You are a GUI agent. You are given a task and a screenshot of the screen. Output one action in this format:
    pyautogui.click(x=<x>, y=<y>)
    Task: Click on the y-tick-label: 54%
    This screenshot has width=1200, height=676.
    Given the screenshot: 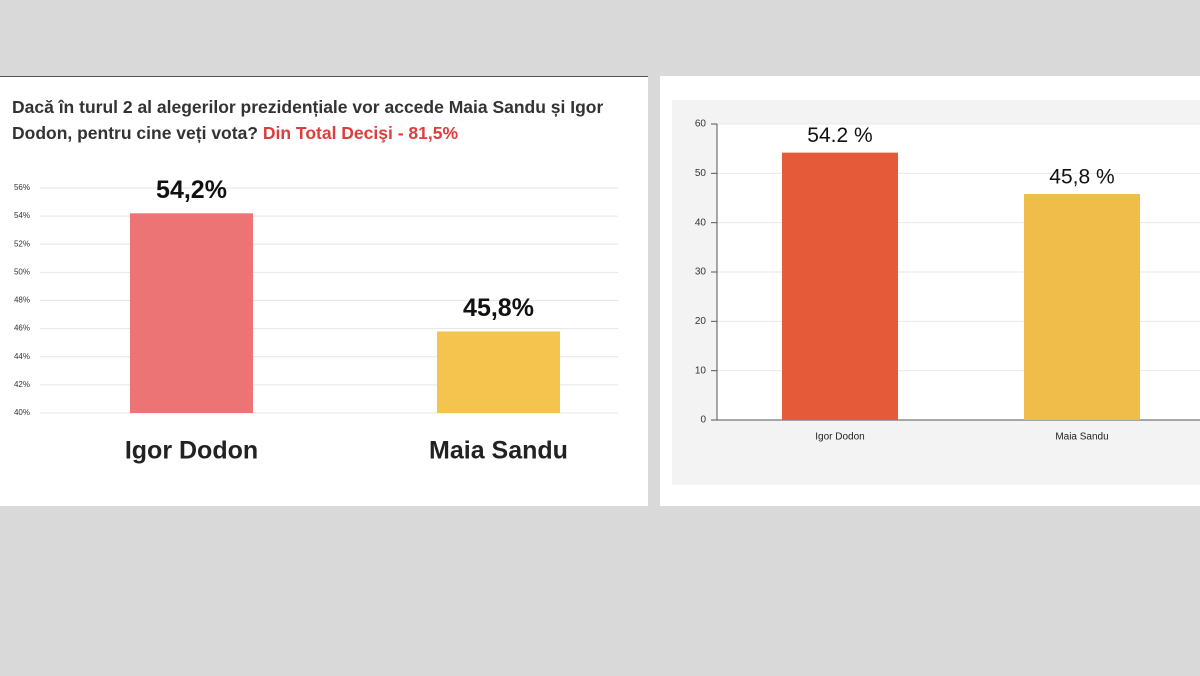 What is the action you would take?
    pyautogui.click(x=22, y=215)
    